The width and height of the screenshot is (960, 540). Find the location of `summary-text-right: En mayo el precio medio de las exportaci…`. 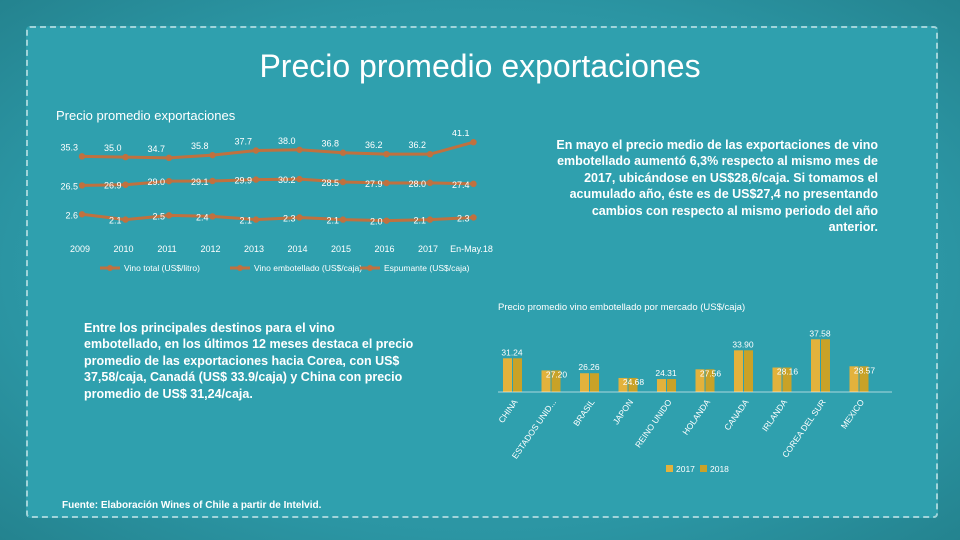

summary-text-right: En mayo el precio medio de las exportaci… is located at coordinates (717, 186).